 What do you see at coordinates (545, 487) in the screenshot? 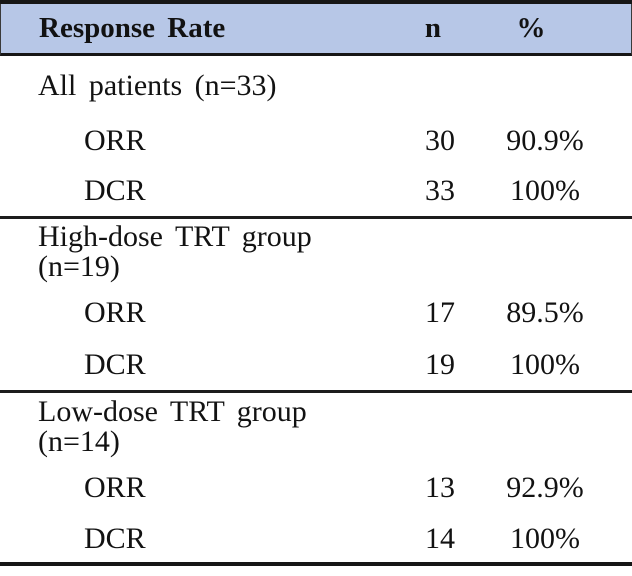
I see `row-pct-value: 92.9%` at bounding box center [545, 487].